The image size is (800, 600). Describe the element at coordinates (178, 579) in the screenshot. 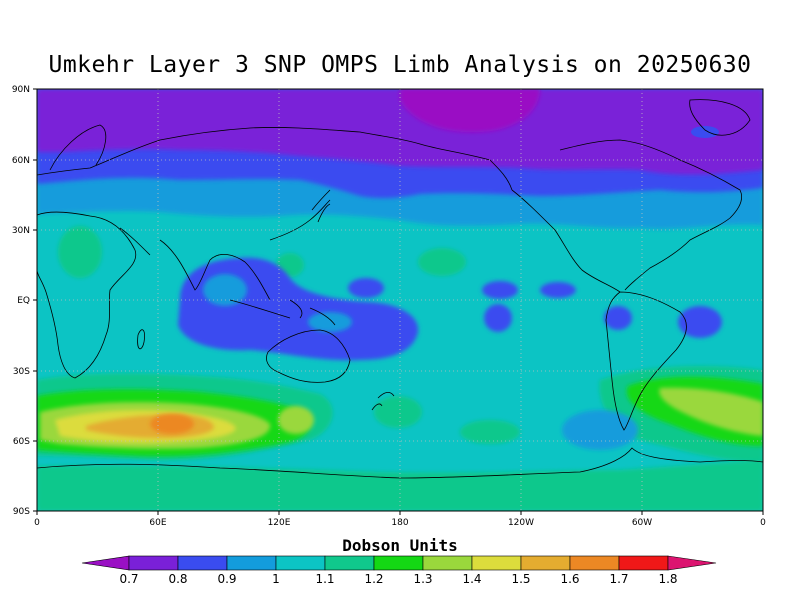

I see `colorbar-tick-label: 0.8` at that location.